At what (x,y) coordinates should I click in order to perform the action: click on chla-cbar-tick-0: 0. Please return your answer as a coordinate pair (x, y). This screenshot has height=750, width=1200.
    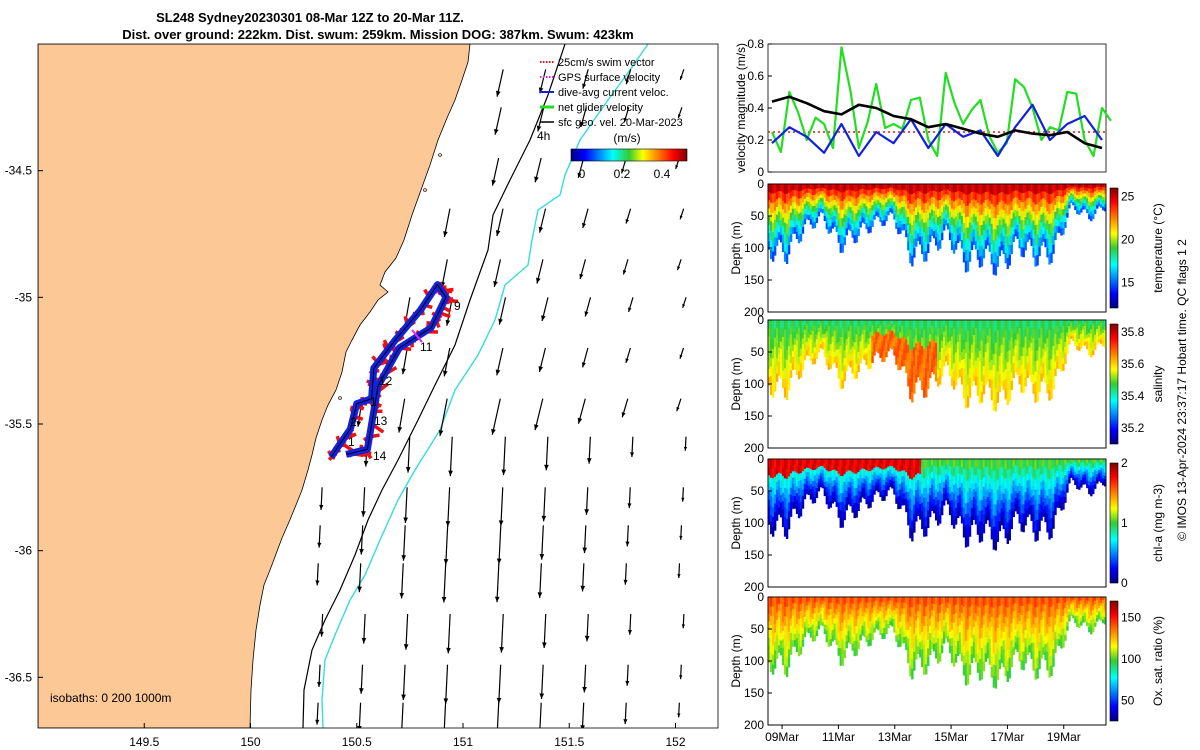
    Looking at the image, I should click on (1124, 583).